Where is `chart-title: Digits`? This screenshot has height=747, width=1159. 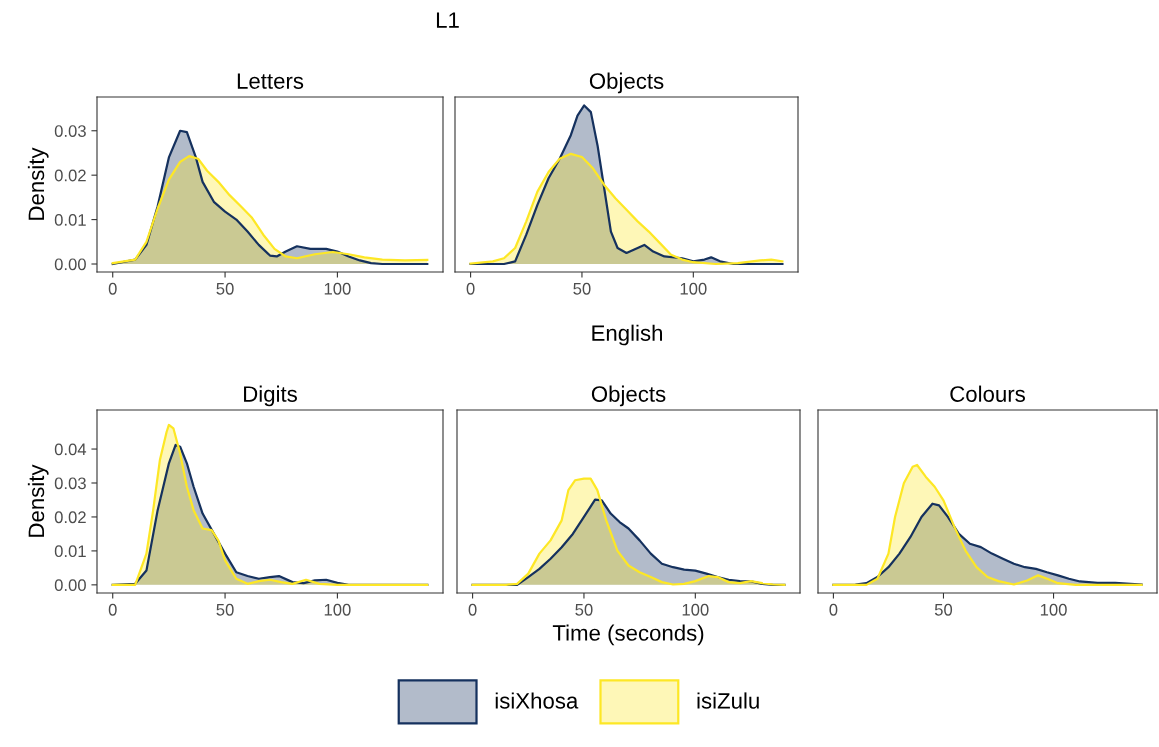 chart-title: Digits is located at coordinates (270, 396).